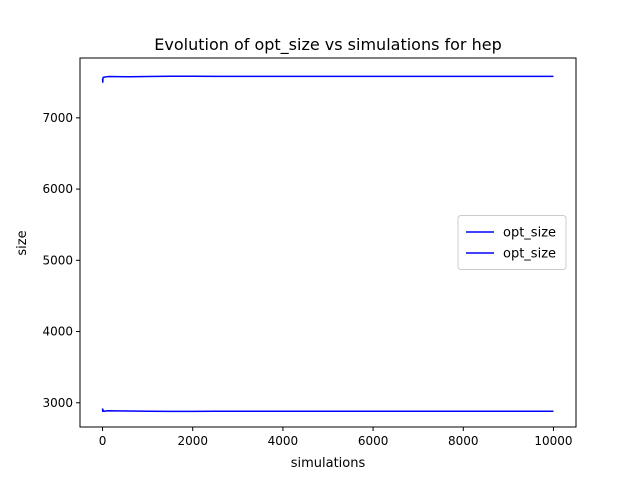  What do you see at coordinates (283, 441) in the screenshot?
I see `x-tick-label: 4000` at bounding box center [283, 441].